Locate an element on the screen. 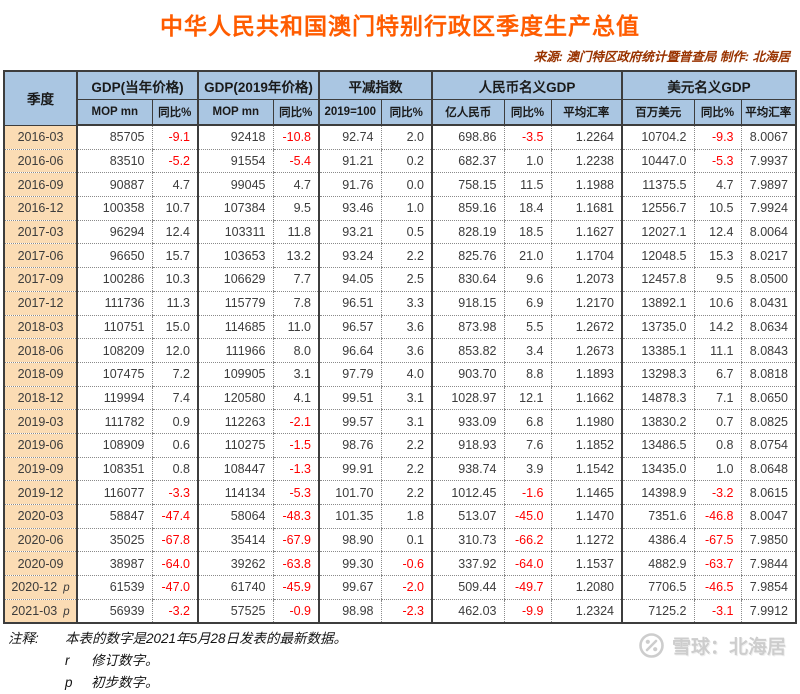 The width and height of the screenshot is (800, 694). value-cell: -5.3 is located at coordinates (295, 492).